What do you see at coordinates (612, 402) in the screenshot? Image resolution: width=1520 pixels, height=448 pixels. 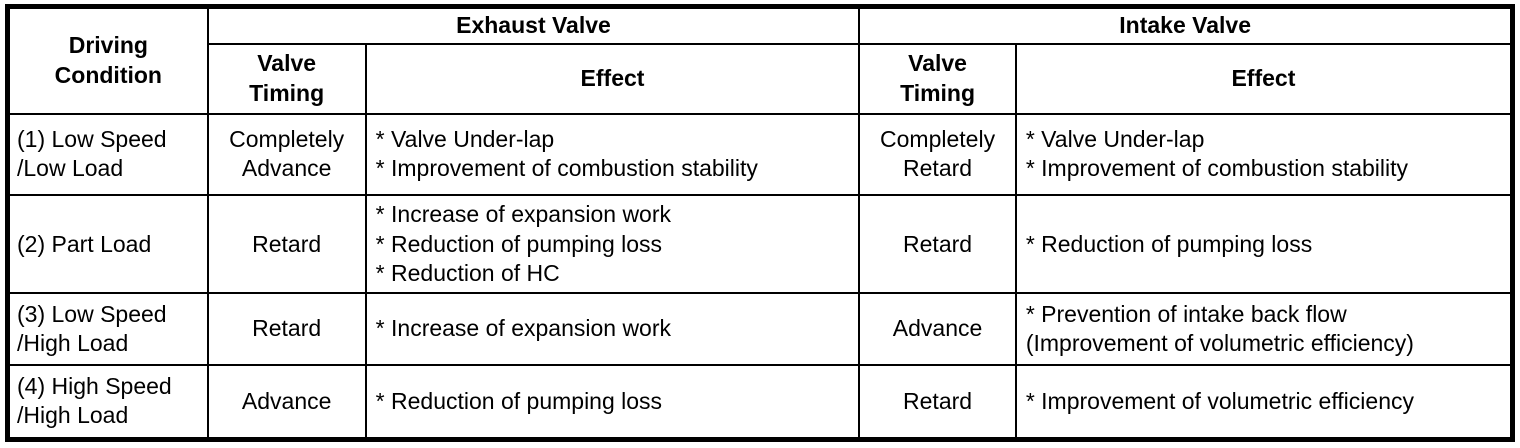 I see `cell-exhaust-effect: * Reduction of pumping loss` at bounding box center [612, 402].